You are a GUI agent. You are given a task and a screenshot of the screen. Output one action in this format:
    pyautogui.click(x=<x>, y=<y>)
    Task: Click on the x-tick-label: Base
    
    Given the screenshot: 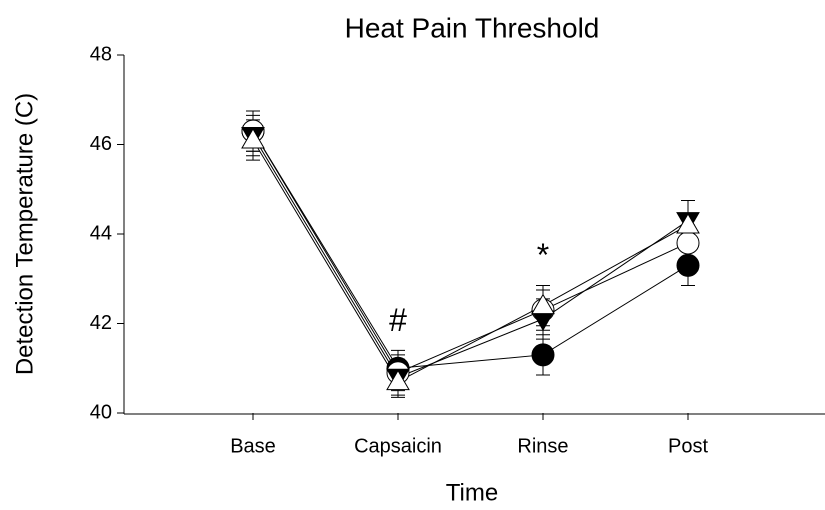 What is the action you would take?
    pyautogui.click(x=253, y=446)
    